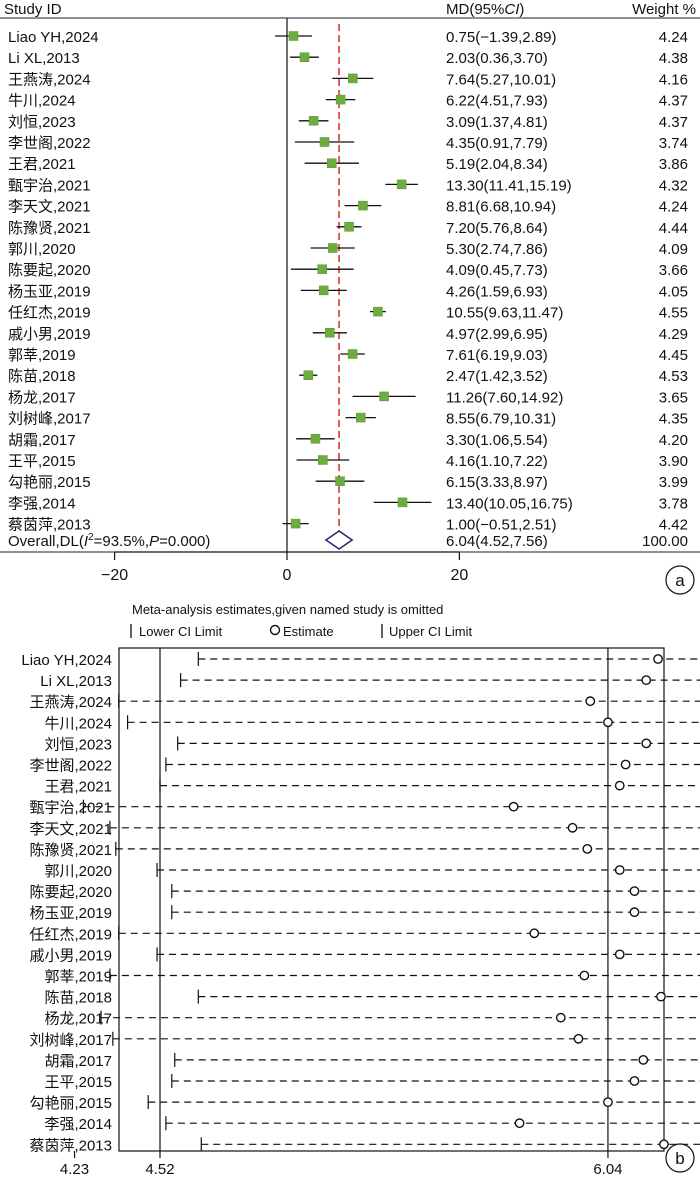  Describe the element at coordinates (348, 79) in the screenshot. I see `study-row: 王燕涛,2024 7.64(5.27,10.01) 4.16` at that location.